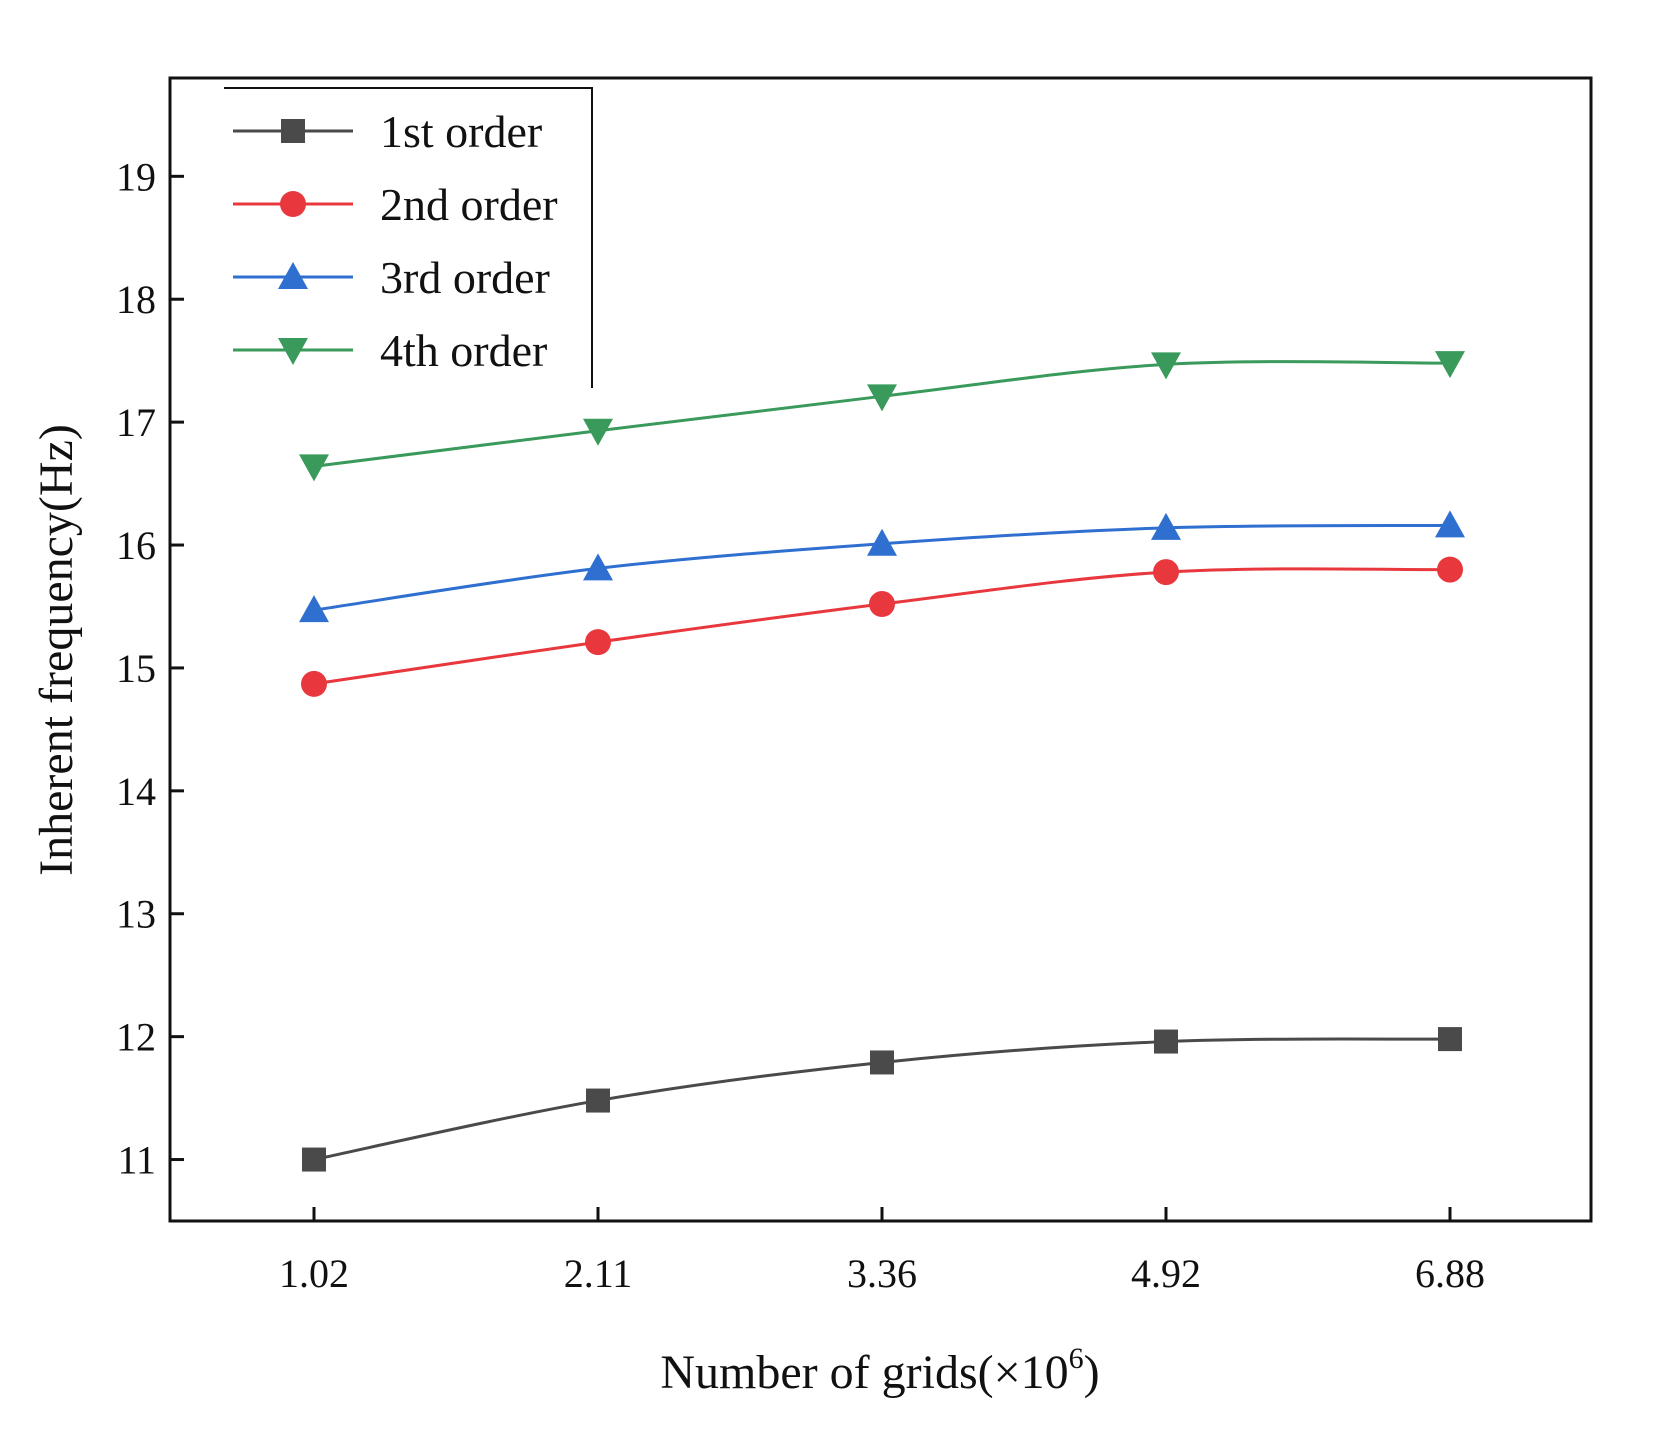 This screenshot has height=1440, width=1662. What do you see at coordinates (463, 350) in the screenshot?
I see `legend-label: 4th order` at bounding box center [463, 350].